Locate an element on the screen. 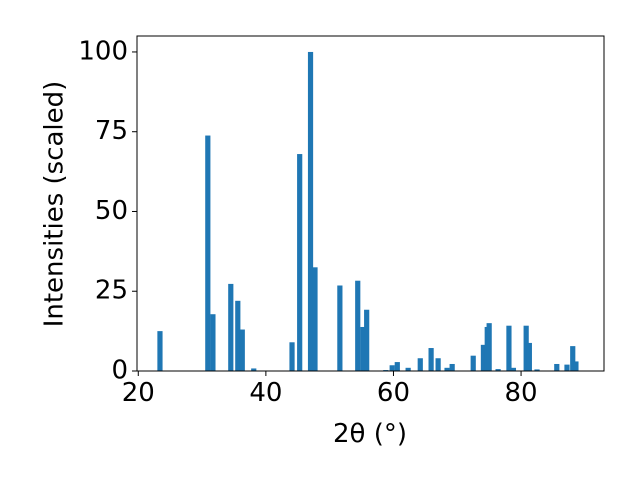  y-tick-label: 75 is located at coordinates (111, 131).